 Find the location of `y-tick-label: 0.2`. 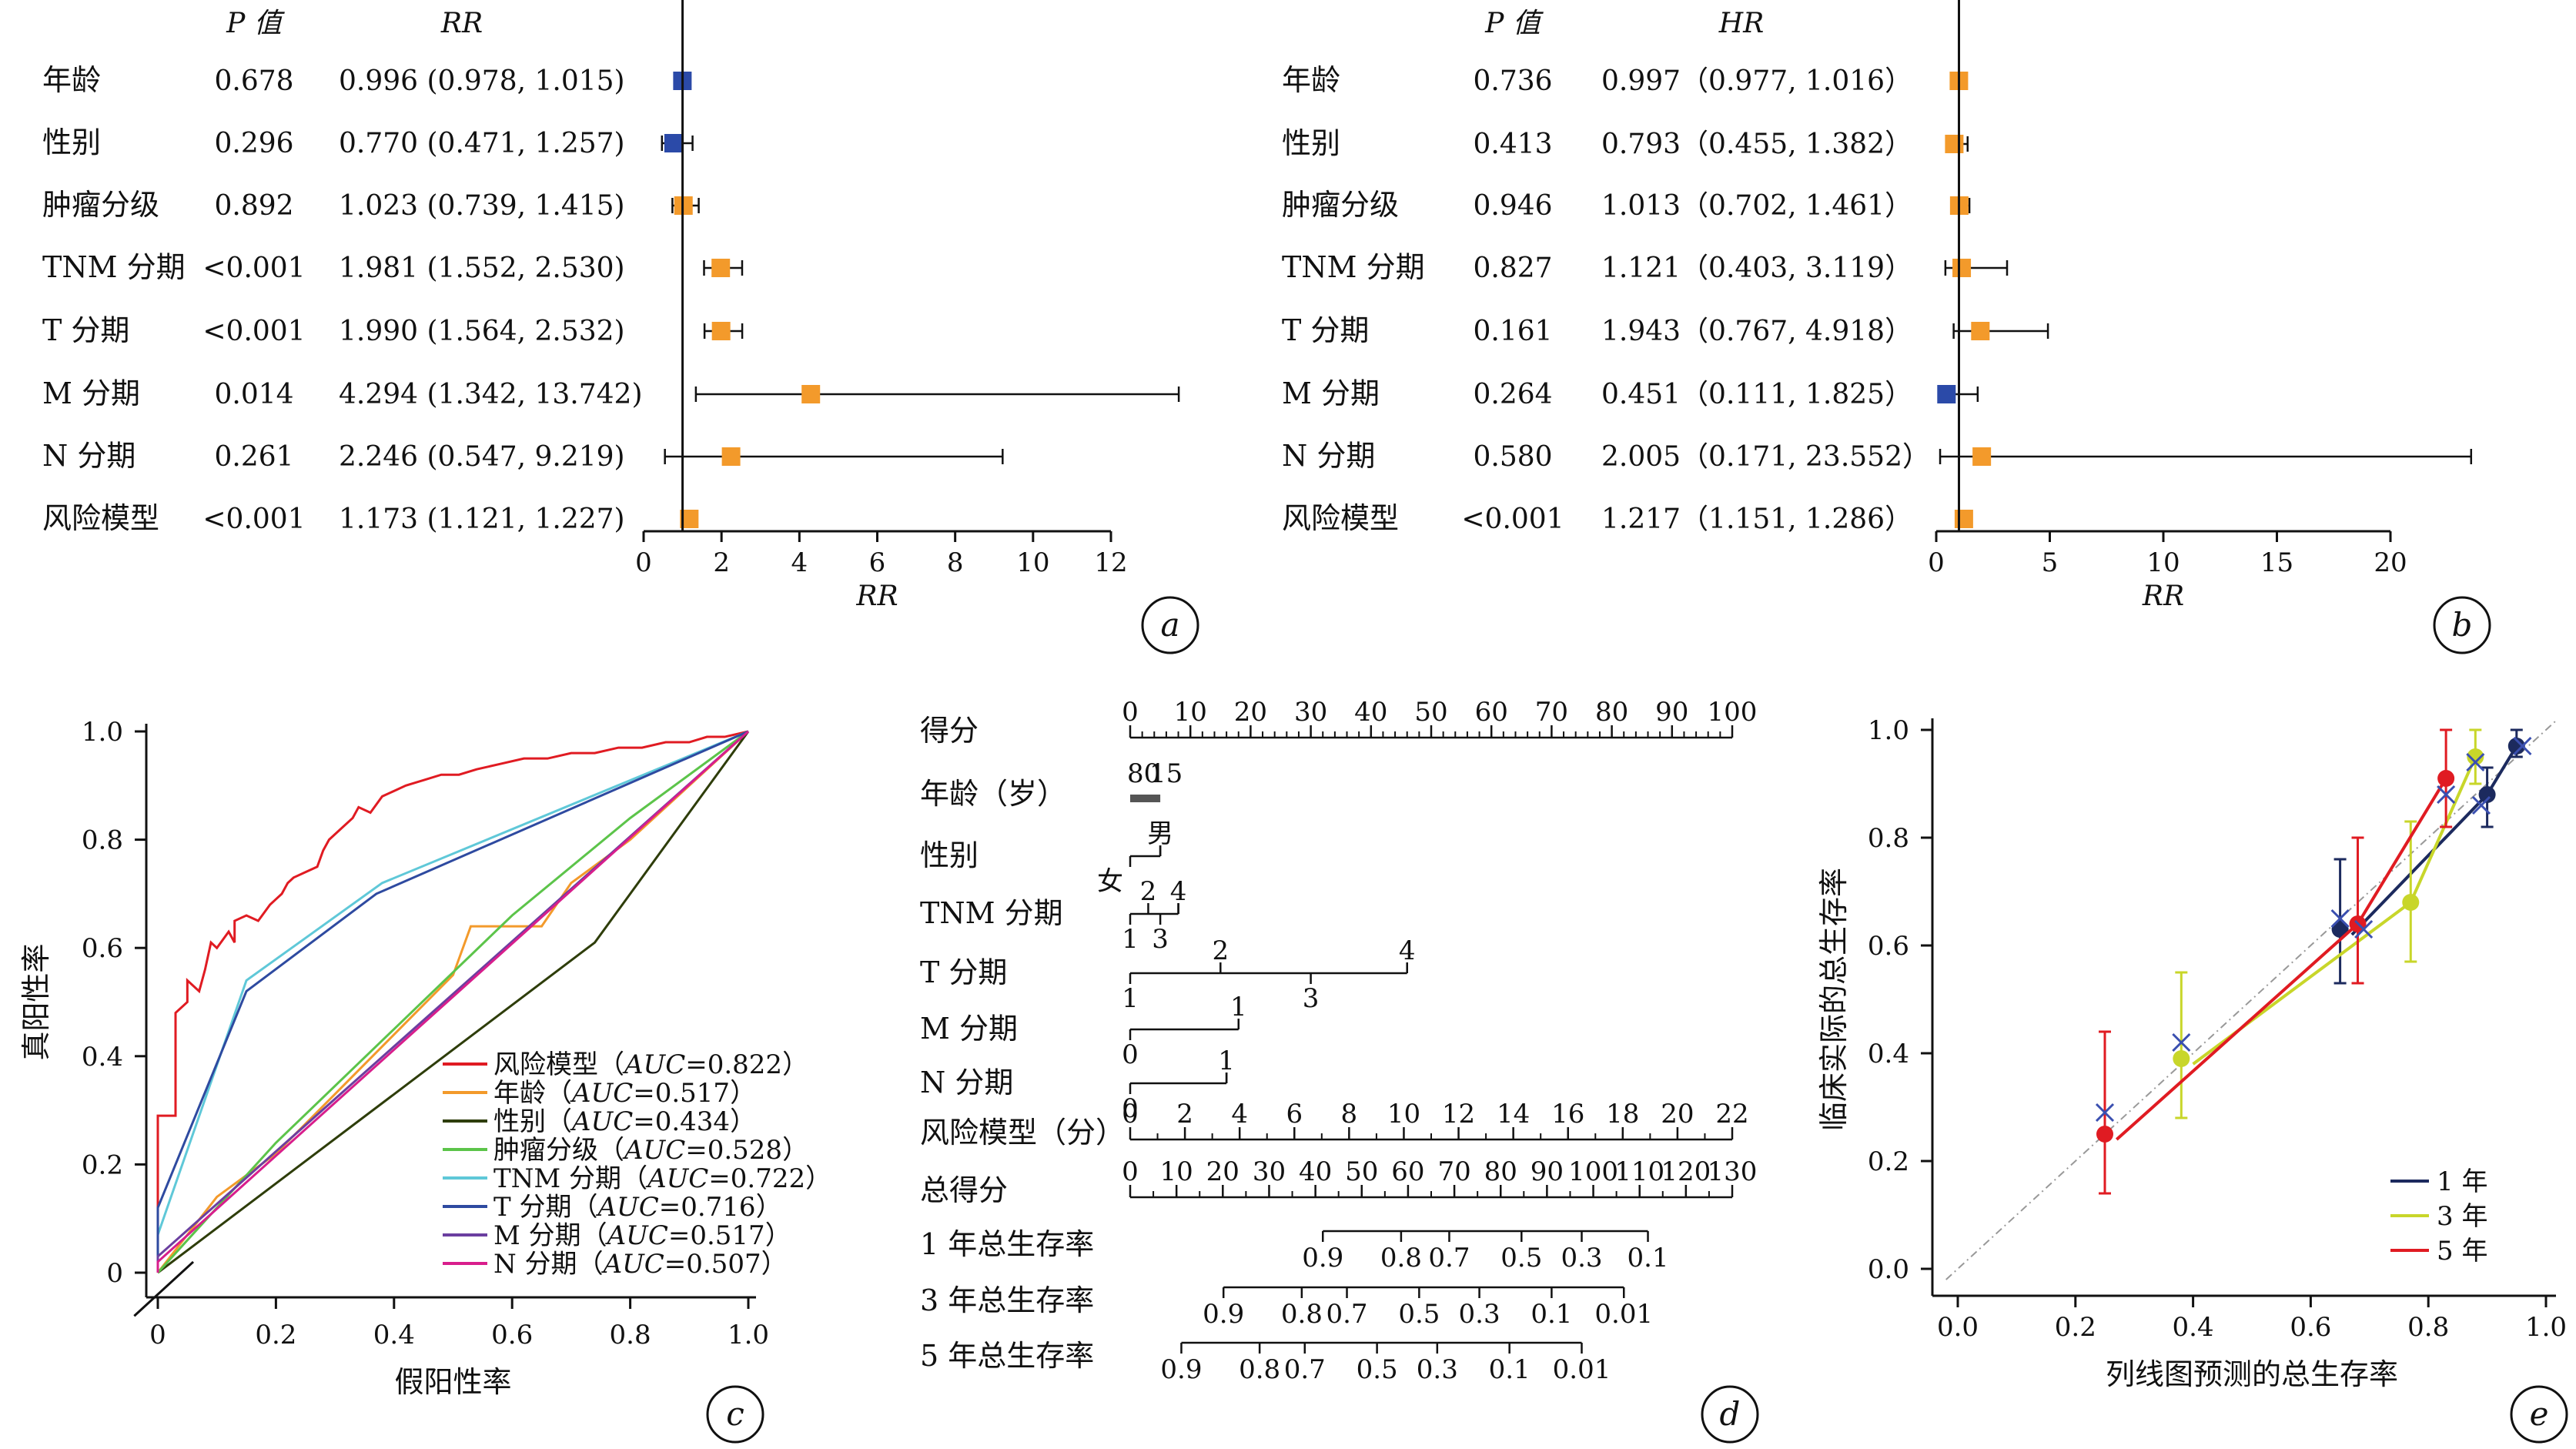

y-tick-label: 0.2 is located at coordinates (1889, 1161).